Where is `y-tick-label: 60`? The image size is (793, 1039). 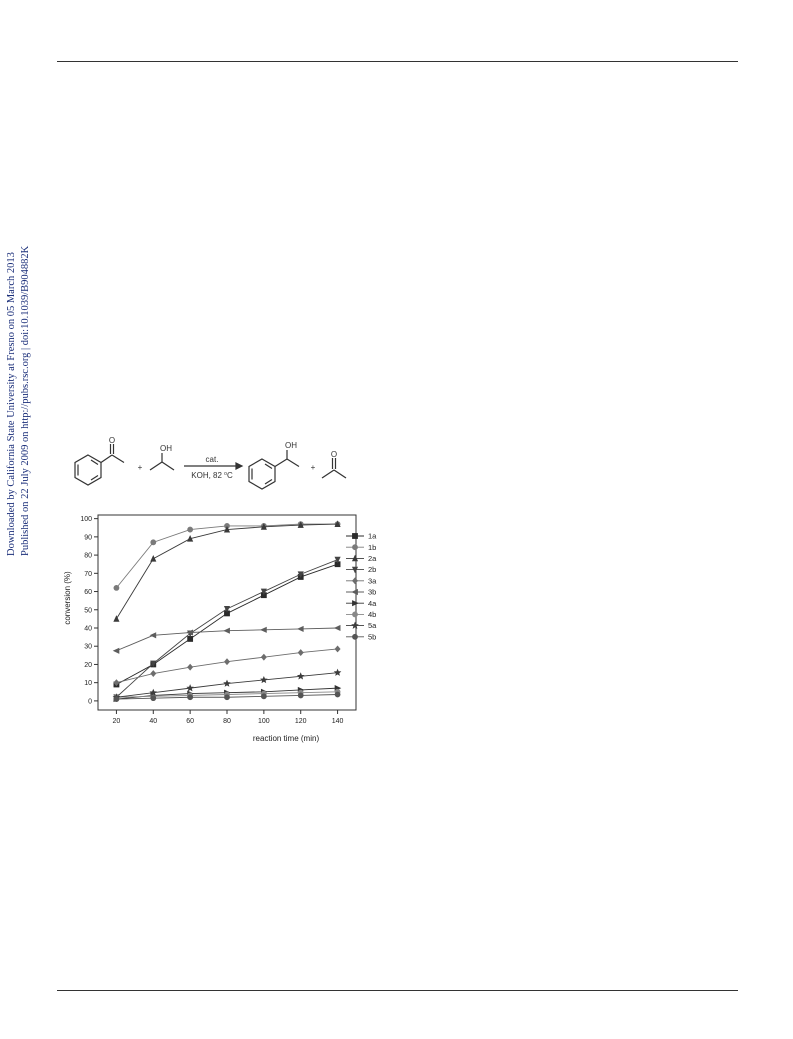 y-tick-label: 60 is located at coordinates (88, 592).